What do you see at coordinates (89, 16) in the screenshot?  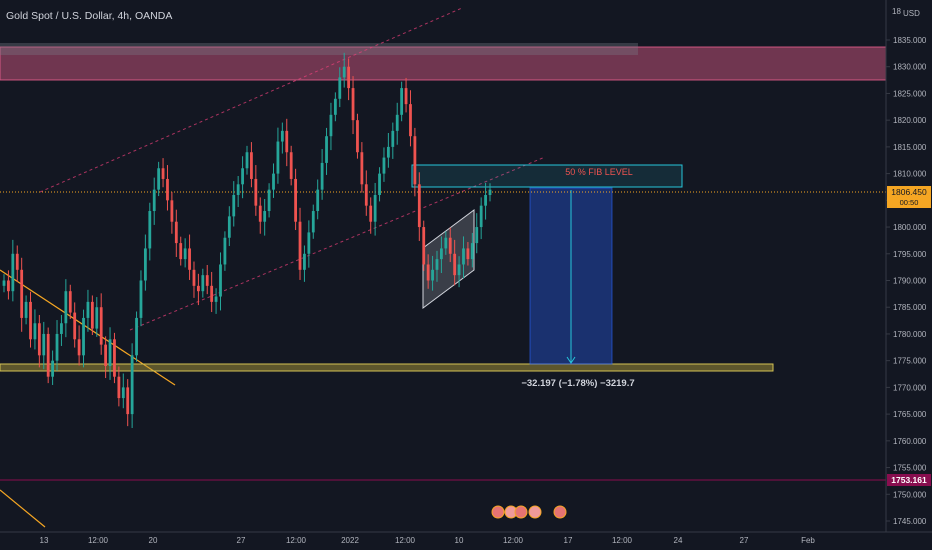 I see `symbol-title: Gold Spot / U.S. Dollar, 4h, OANDA` at bounding box center [89, 16].